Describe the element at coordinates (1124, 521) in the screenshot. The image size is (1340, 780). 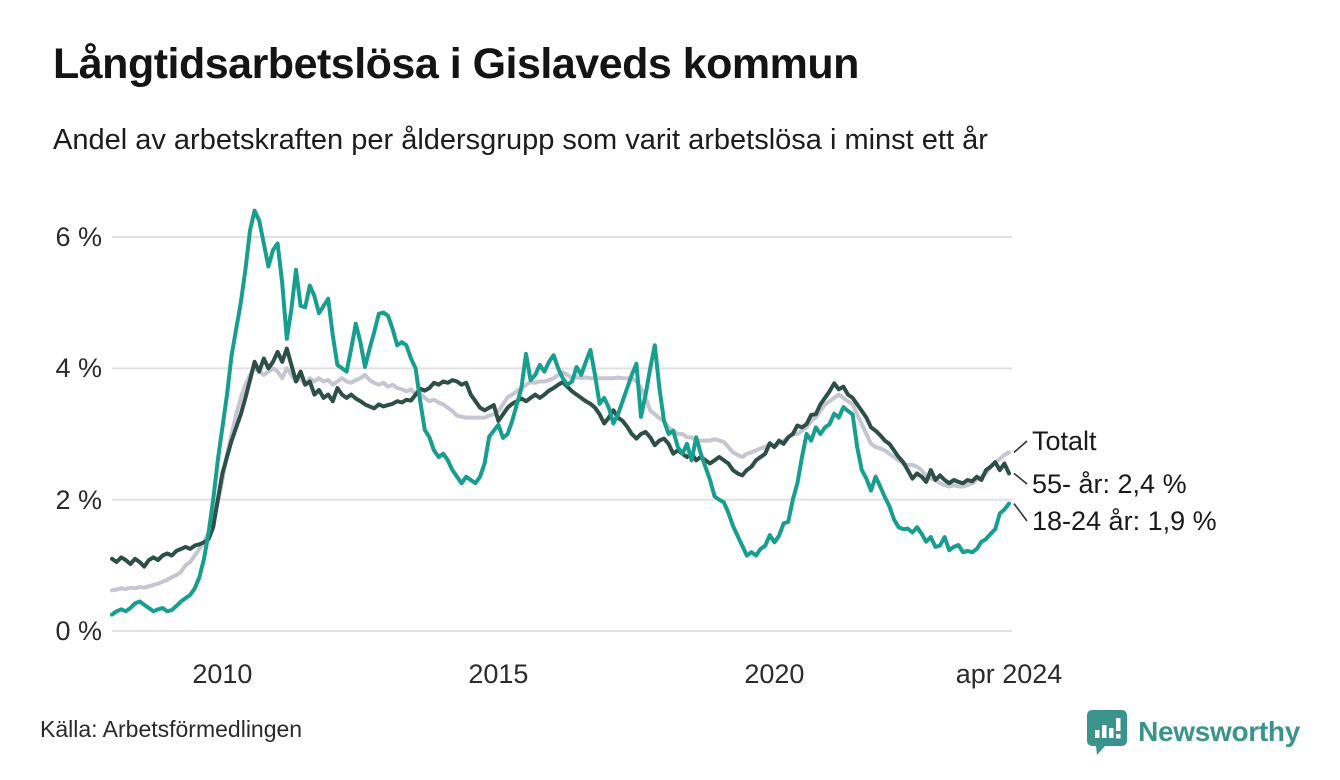
I see `series-label-18-24-ar: 18-24 år: 1,9 %` at that location.